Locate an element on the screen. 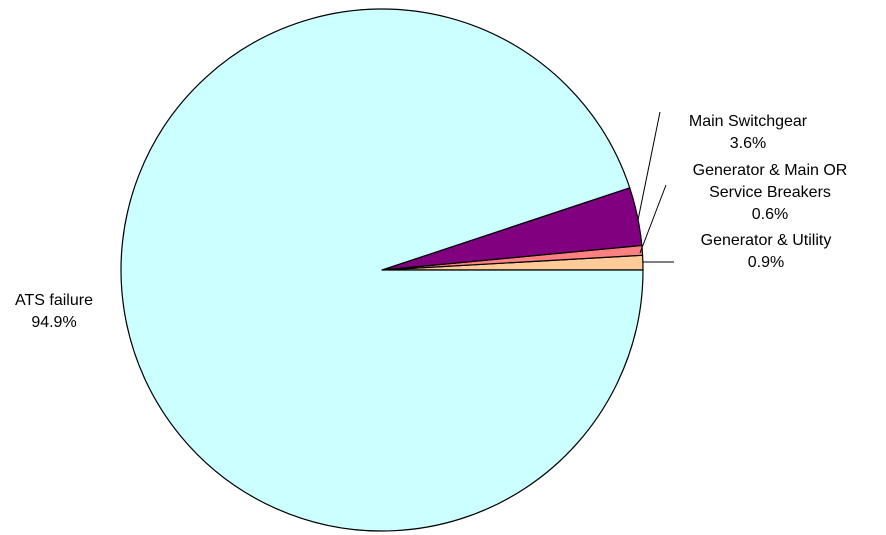  slice-value-label: 0.9% is located at coordinates (766, 262).